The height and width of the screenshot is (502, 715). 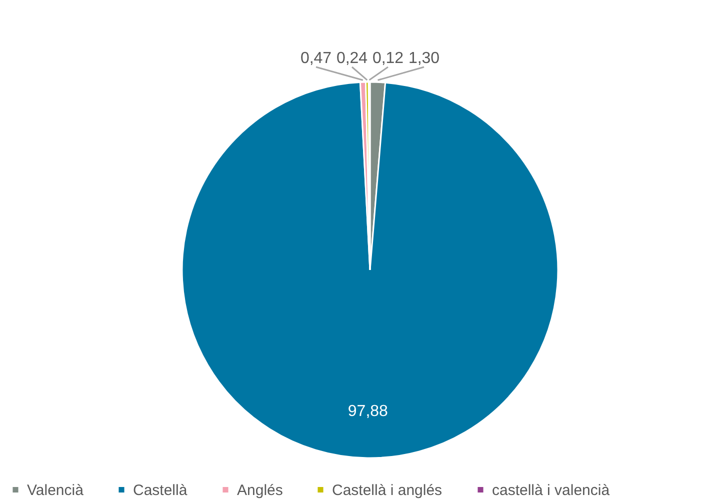 I want to click on data-label: 1,30, so click(x=424, y=58).